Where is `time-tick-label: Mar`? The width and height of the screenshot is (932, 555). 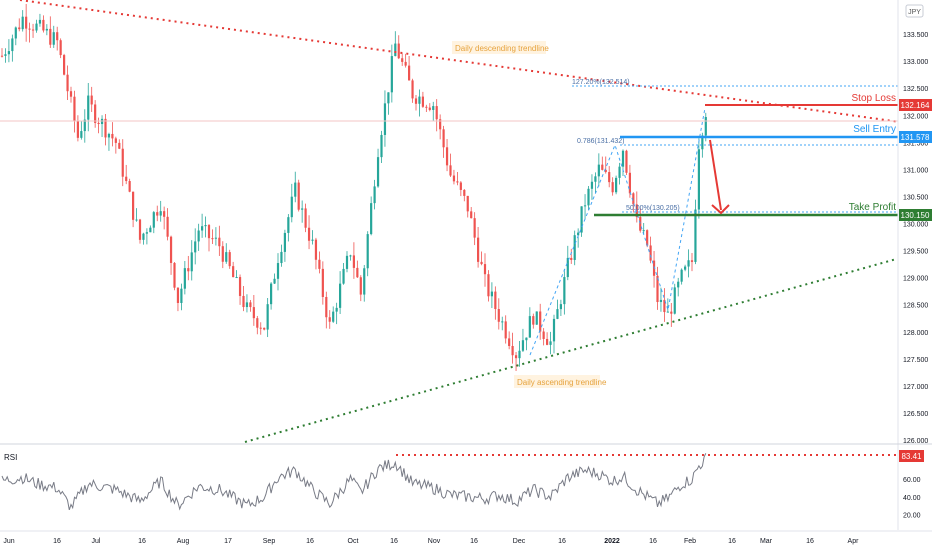 time-tick-label: Mar is located at coordinates (766, 541).